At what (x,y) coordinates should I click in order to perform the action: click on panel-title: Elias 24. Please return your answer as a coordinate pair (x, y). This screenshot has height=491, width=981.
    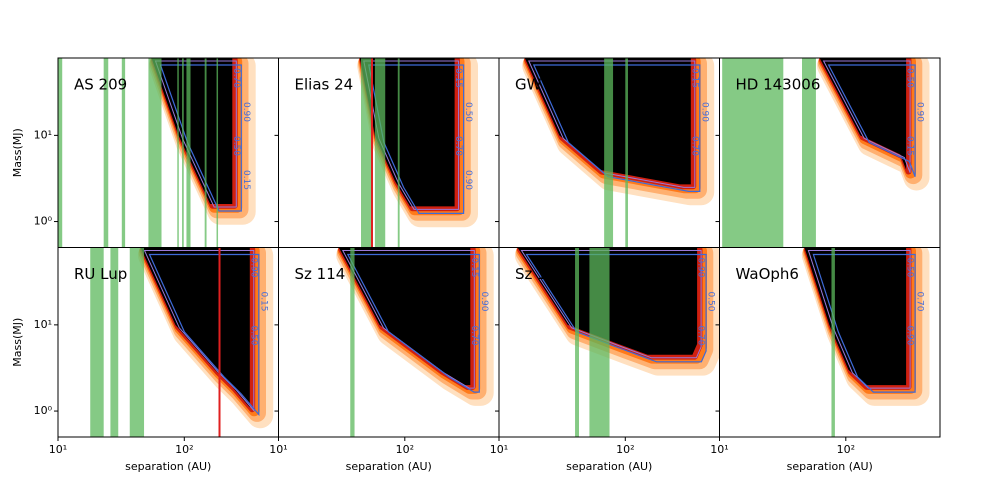
    Looking at the image, I should click on (324, 85).